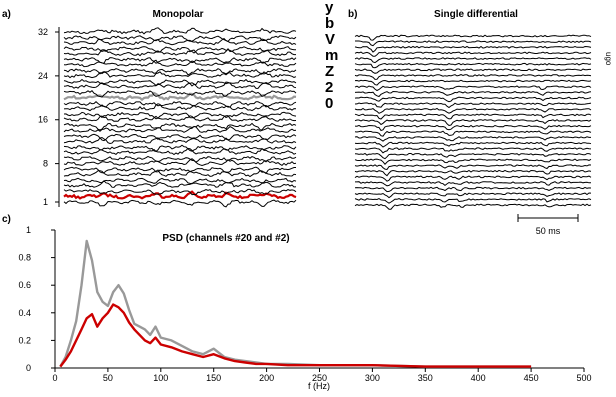  Describe the element at coordinates (531, 378) in the screenshot. I see `panel-c-x-tick-label: 450` at that location.